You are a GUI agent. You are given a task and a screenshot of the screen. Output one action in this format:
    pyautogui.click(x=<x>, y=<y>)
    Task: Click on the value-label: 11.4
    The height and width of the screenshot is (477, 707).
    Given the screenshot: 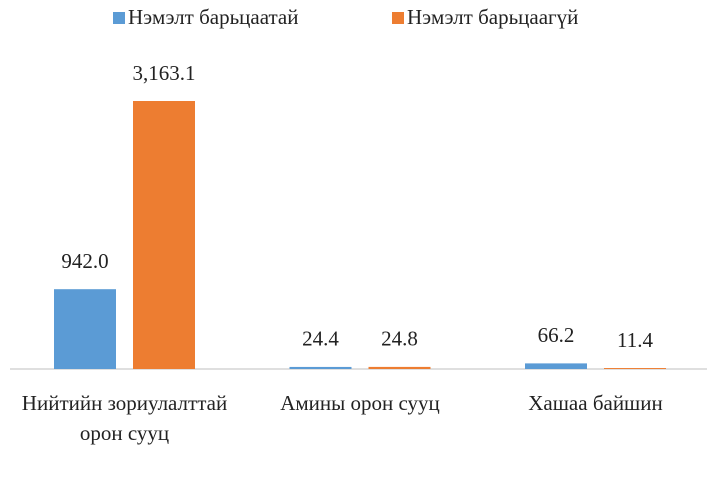 What is the action you would take?
    pyautogui.click(x=635, y=340)
    